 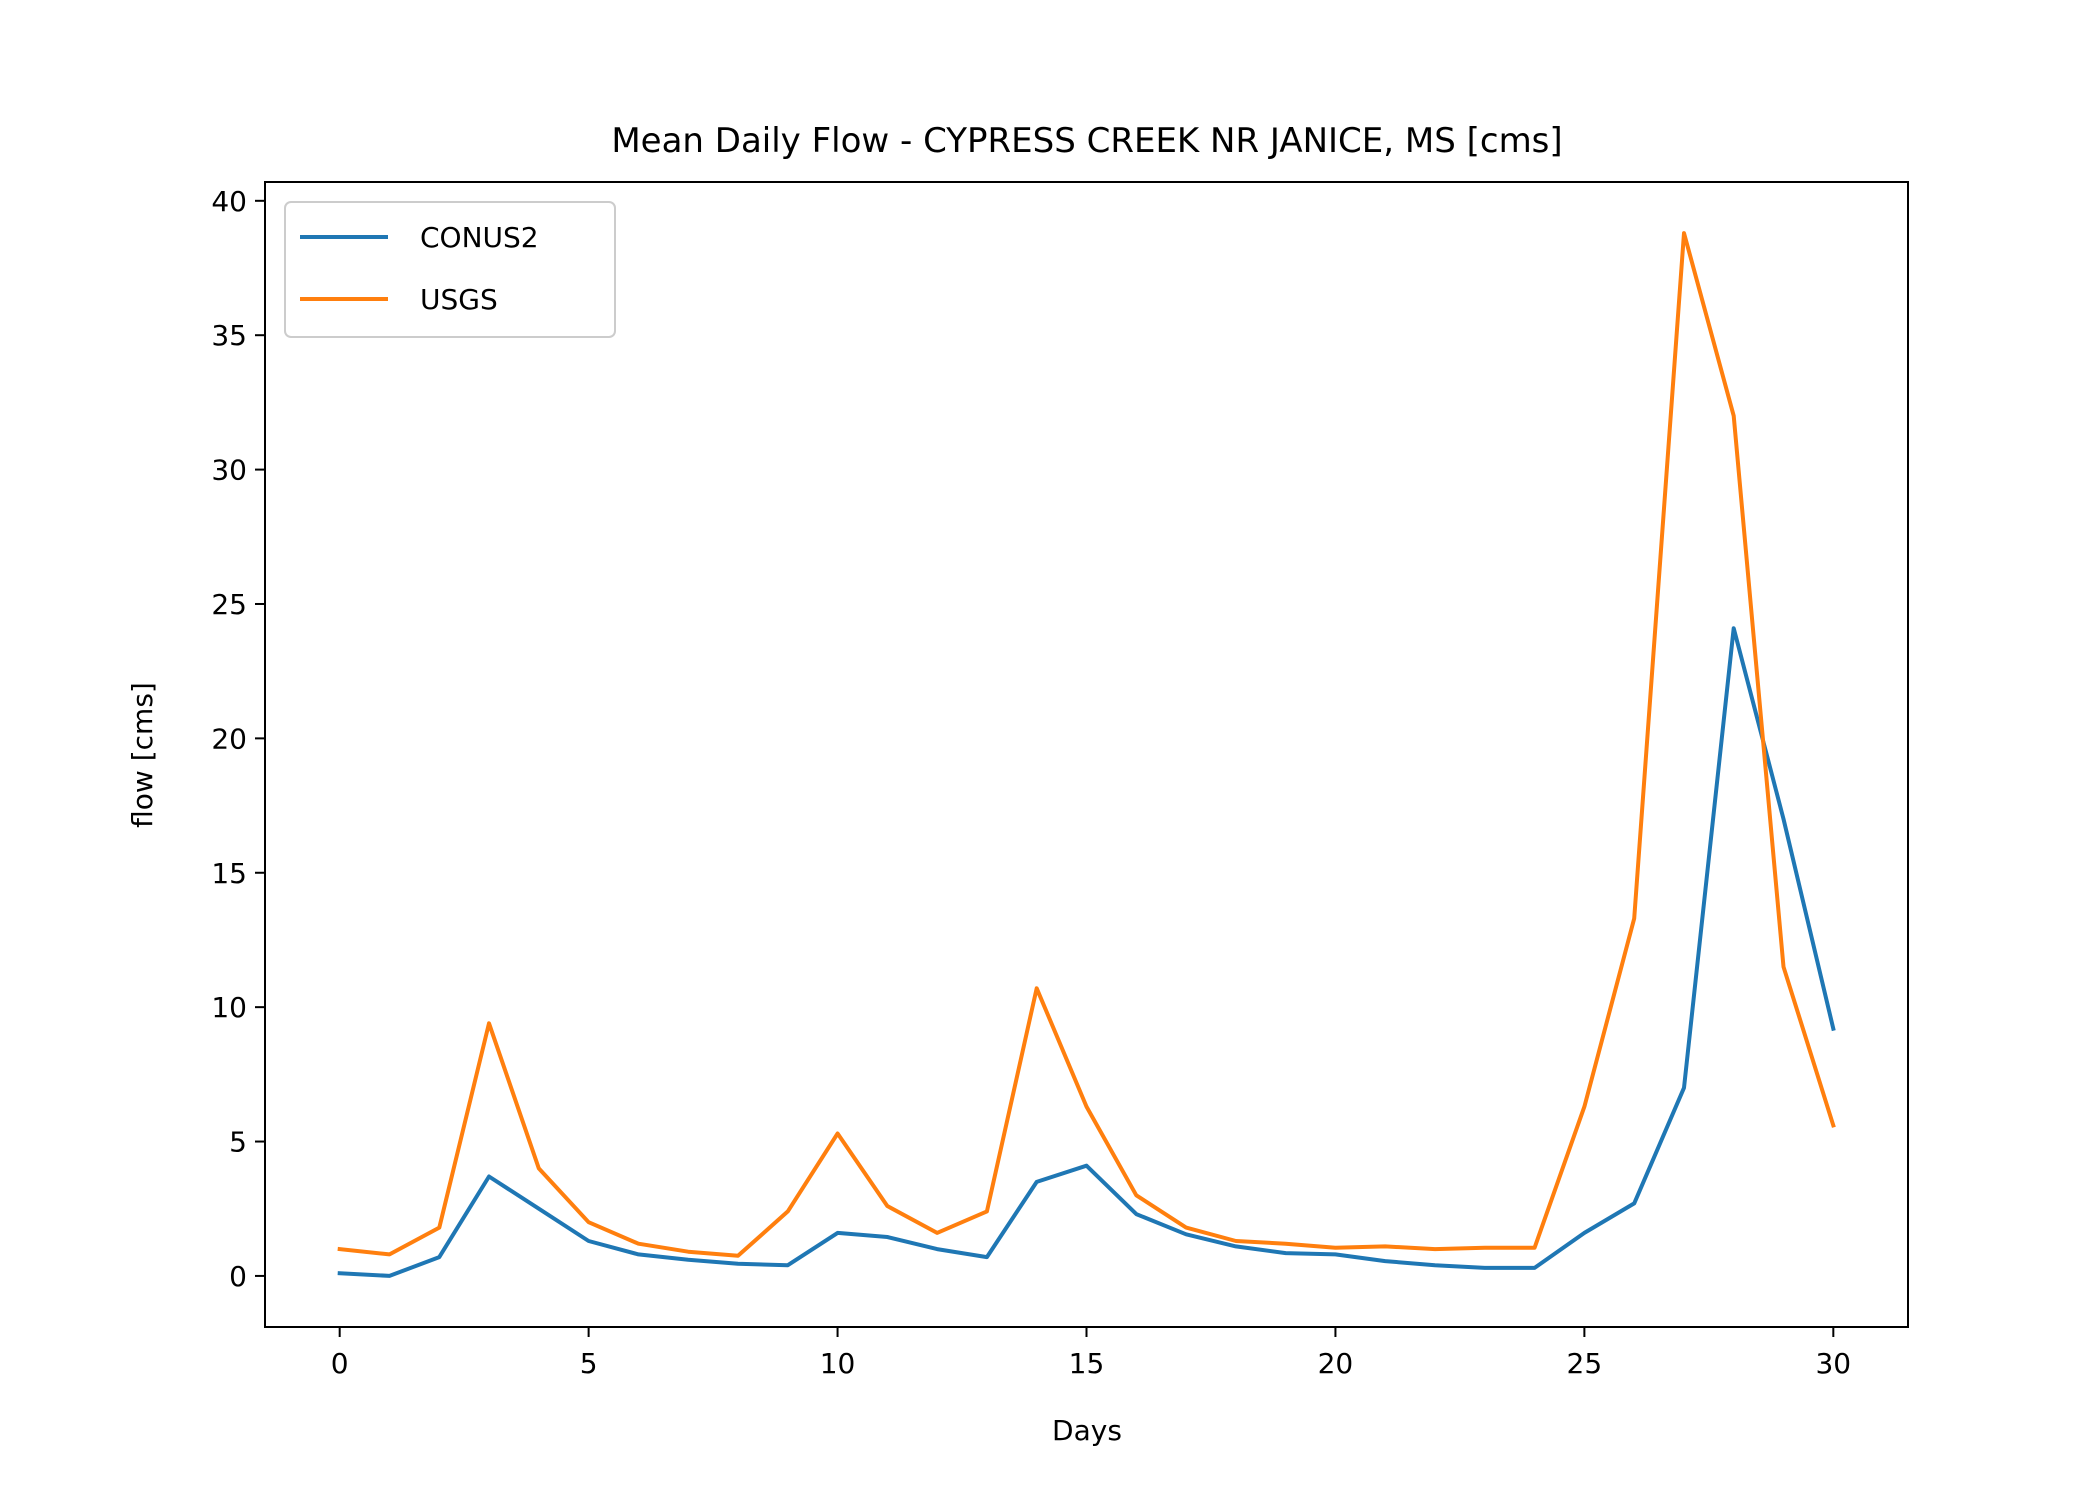 I want to click on legend: CONUS2 USGS, so click(x=450, y=269).